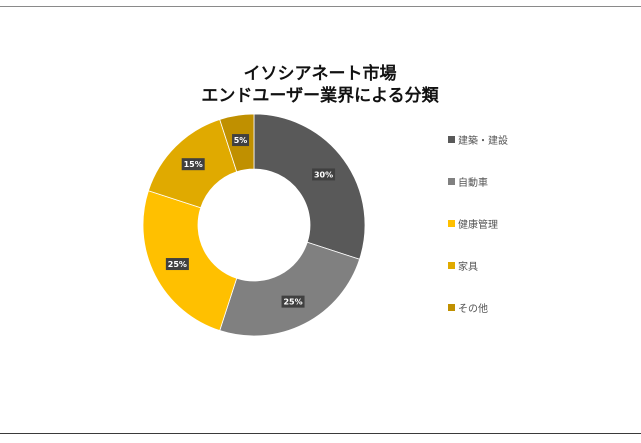 This screenshot has width=641, height=443. I want to click on data-label: 5%, so click(241, 140).